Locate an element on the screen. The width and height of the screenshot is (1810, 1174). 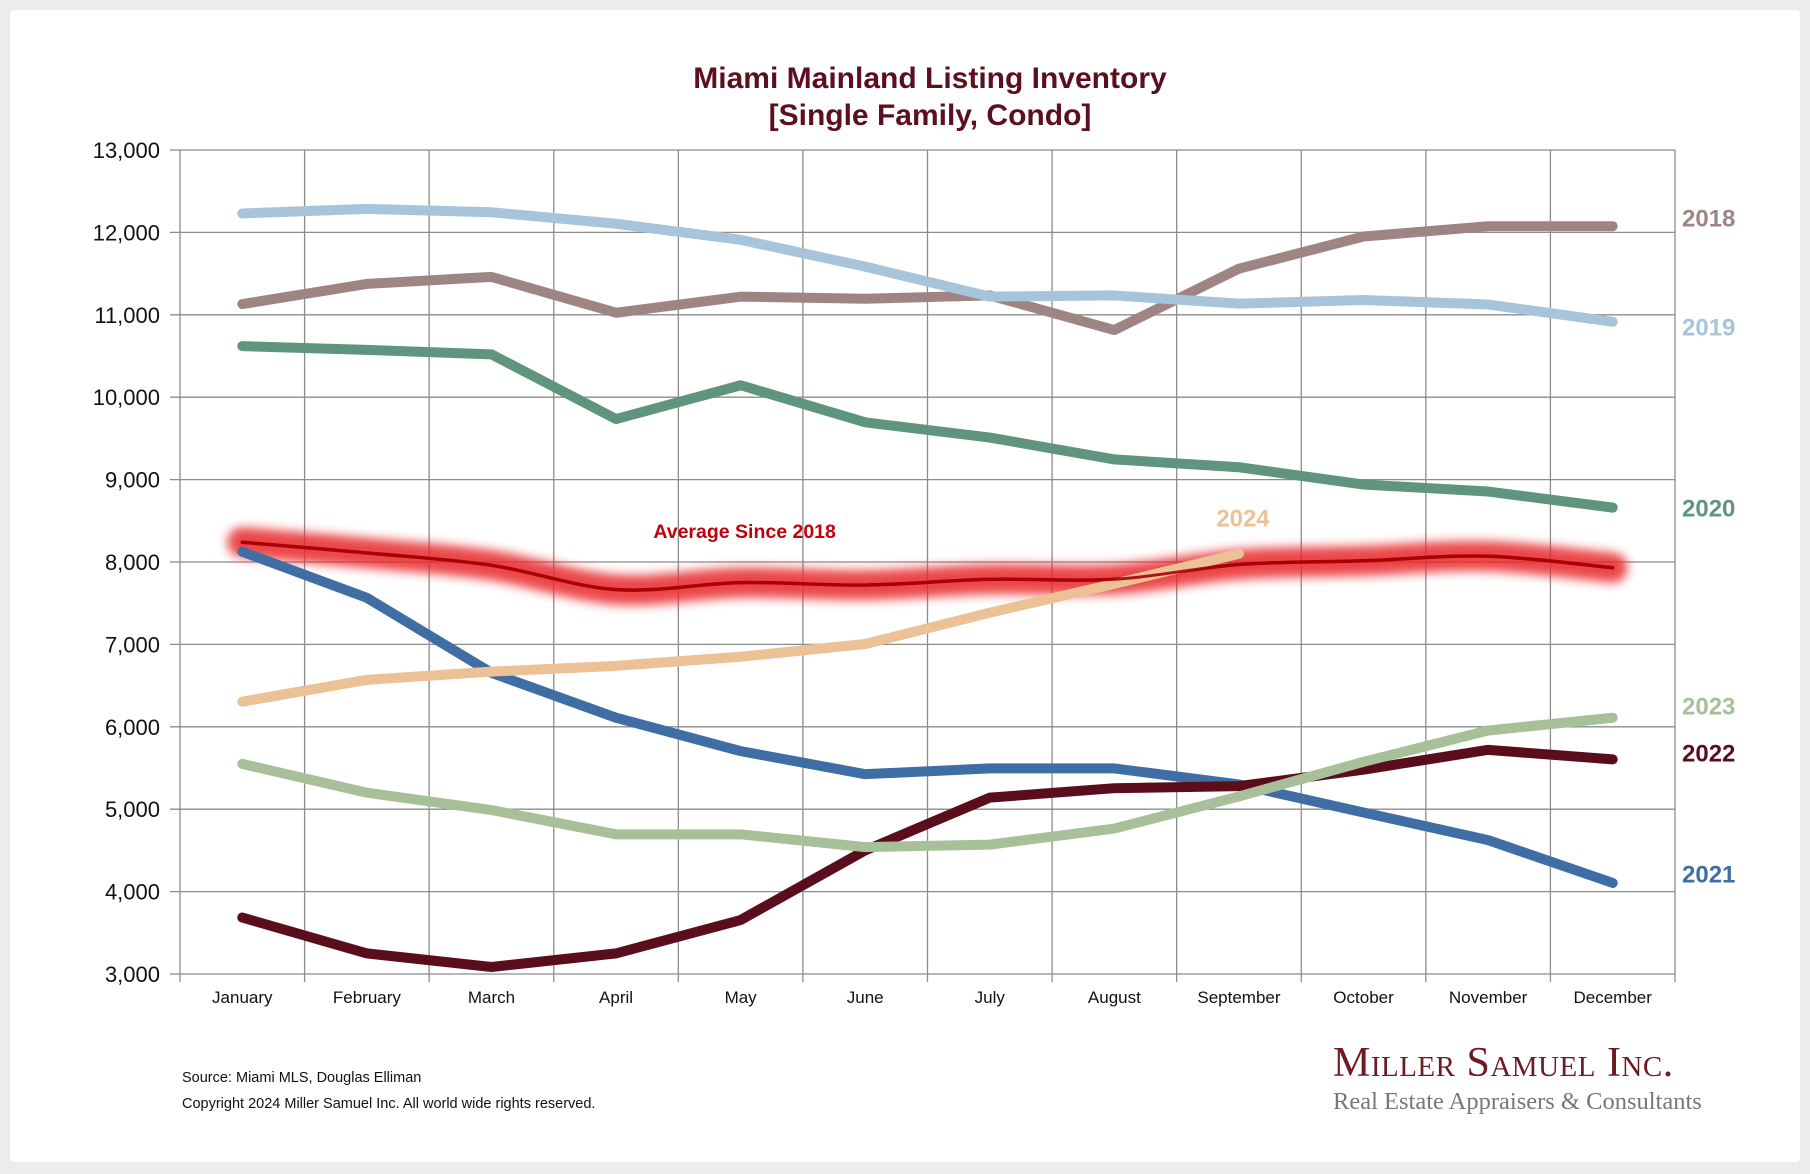
line-2018 is located at coordinates (927, 278).